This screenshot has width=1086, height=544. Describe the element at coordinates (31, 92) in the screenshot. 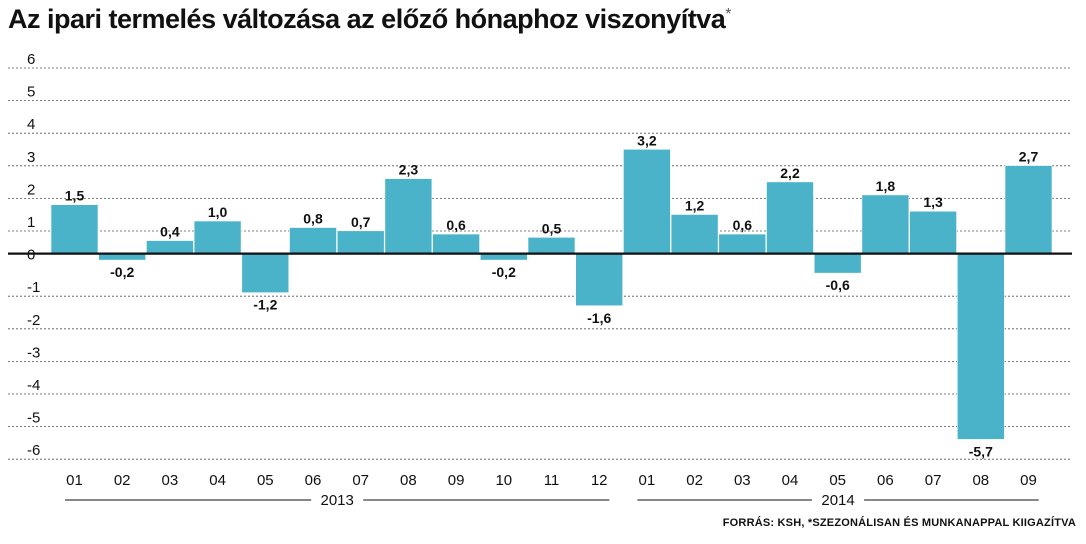

I see `y-tick-label: 5` at that location.